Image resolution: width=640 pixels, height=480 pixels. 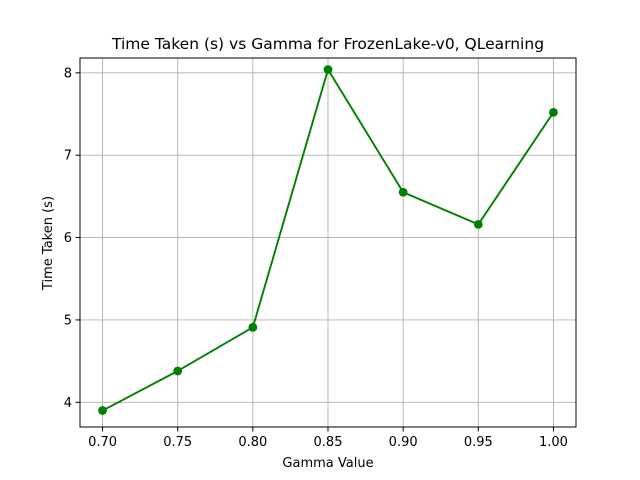 What do you see at coordinates (403, 442) in the screenshot?
I see `x-tick-label: 0.90` at bounding box center [403, 442].